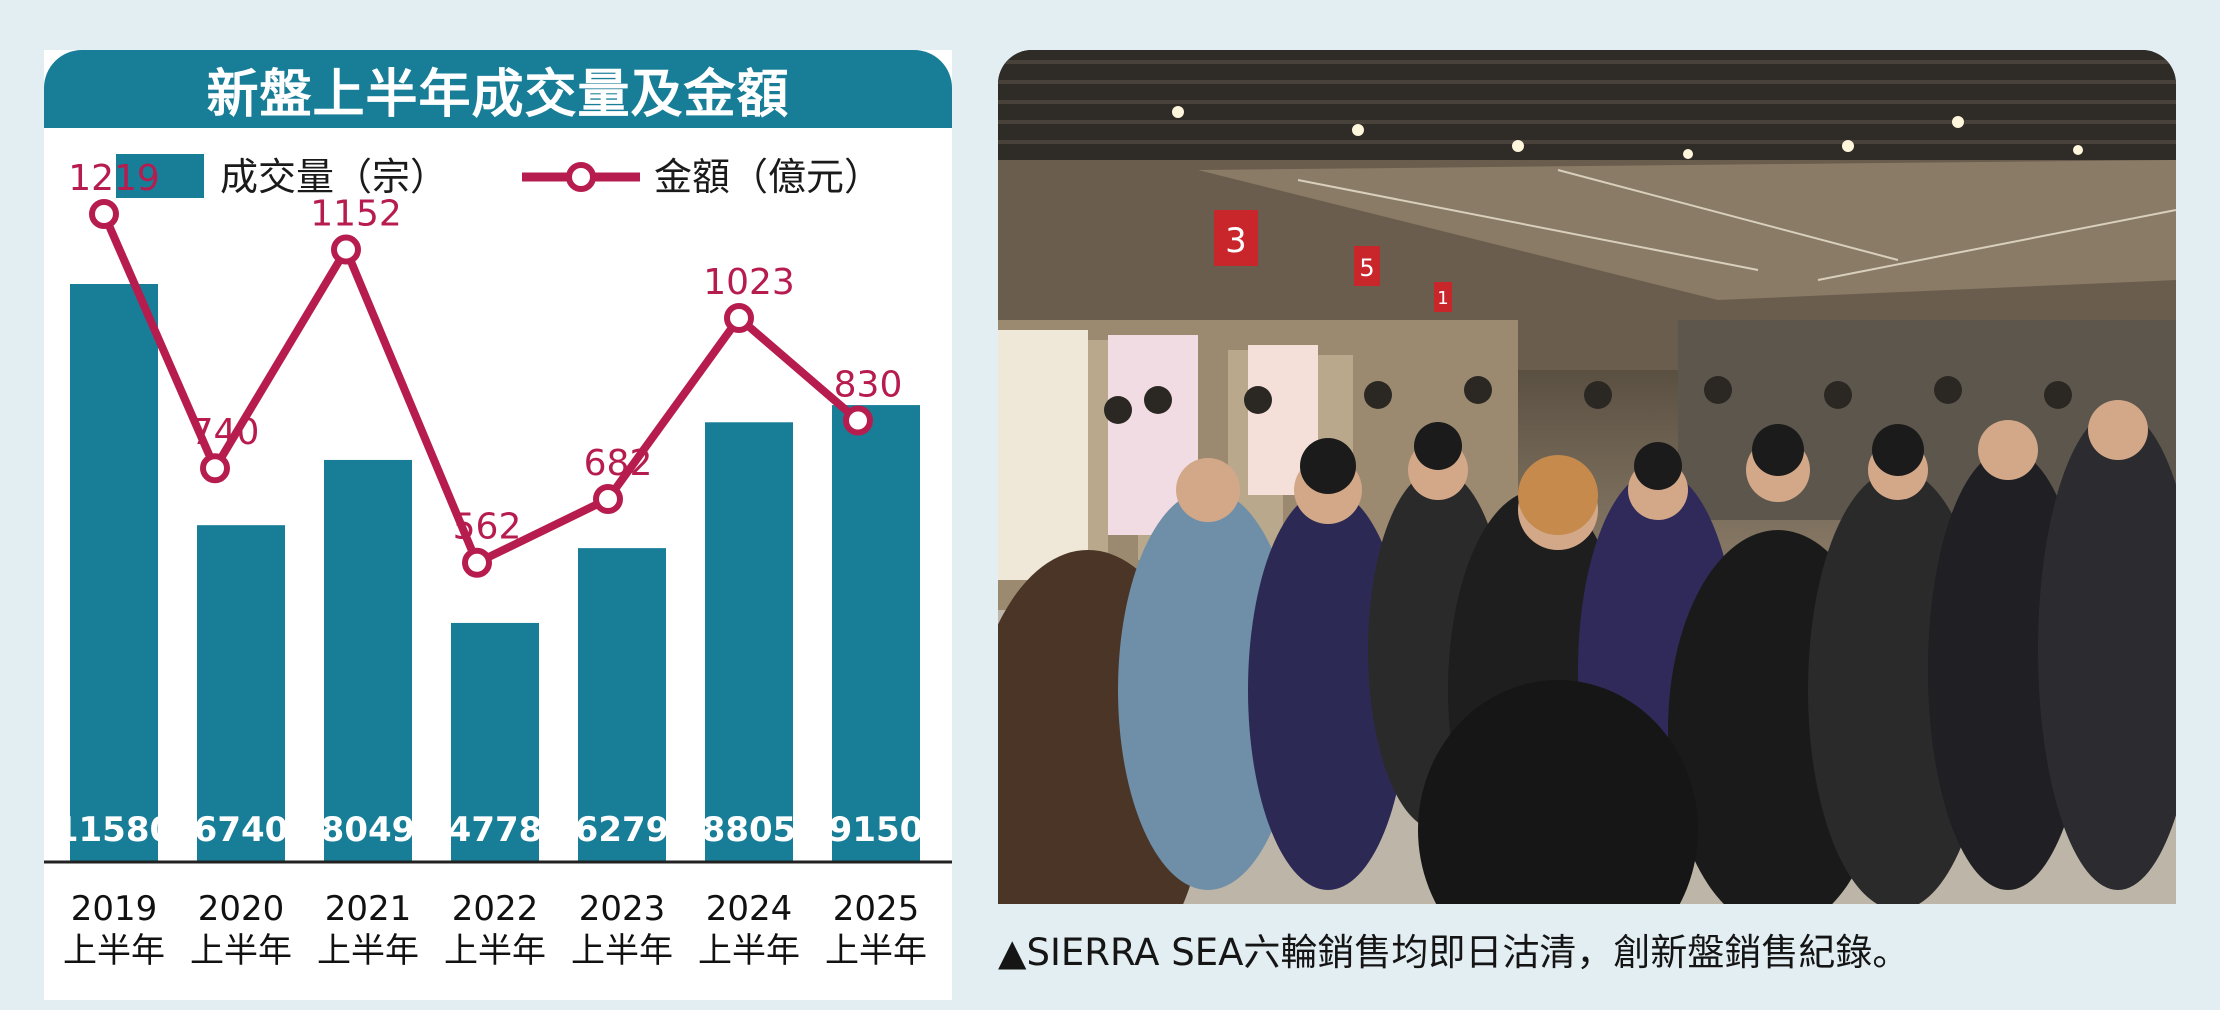 Image resolution: width=2220 pixels, height=1010 pixels. I want to click on x-tick-half-2021: 上半年, so click(368, 951).